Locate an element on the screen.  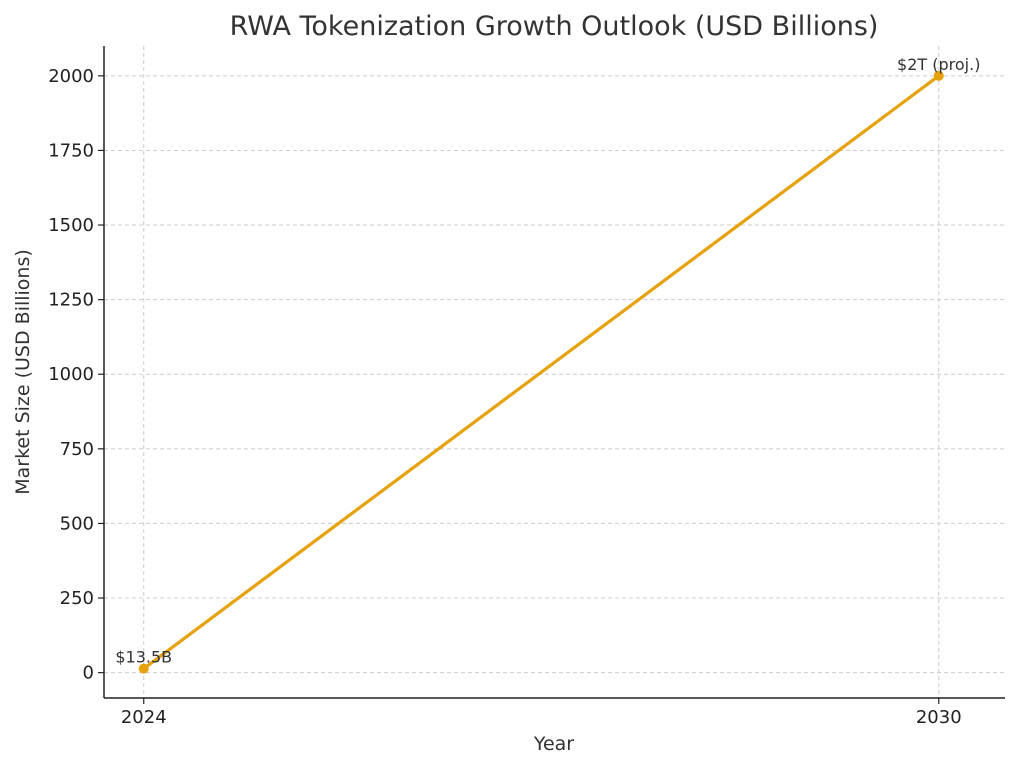
y-tick-label: 2000 is located at coordinates (71, 76).